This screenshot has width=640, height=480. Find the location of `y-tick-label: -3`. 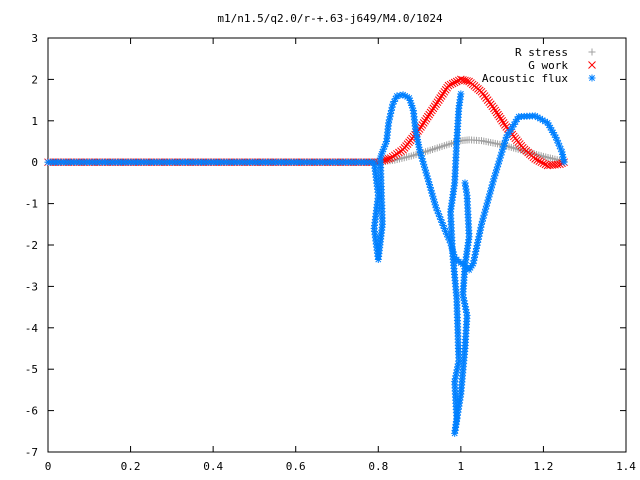

y-tick-label: -3 is located at coordinates (31, 286).